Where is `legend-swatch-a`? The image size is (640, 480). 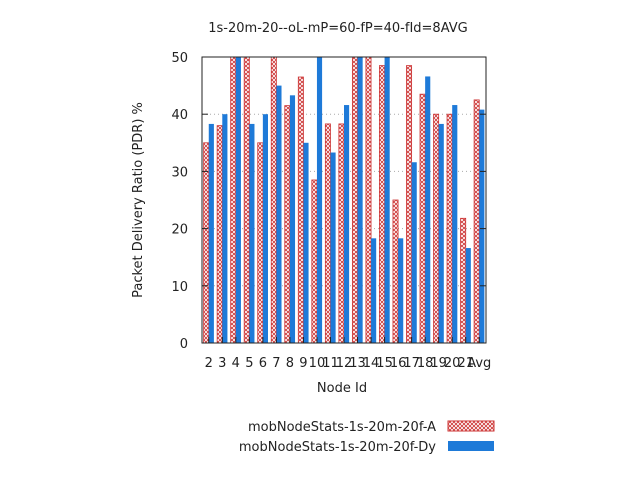 legend-swatch-a is located at coordinates (471, 426).